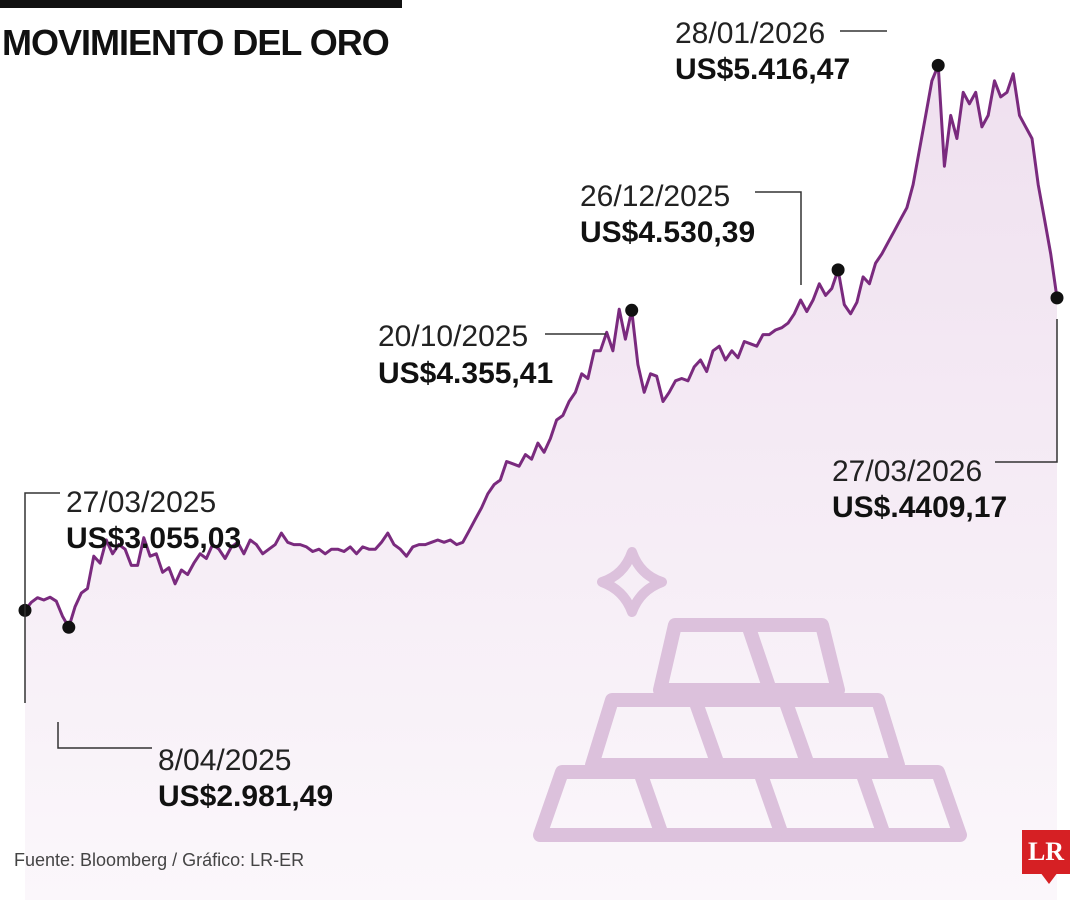  I want to click on annotation-value: US$4.355,41, so click(465, 373).